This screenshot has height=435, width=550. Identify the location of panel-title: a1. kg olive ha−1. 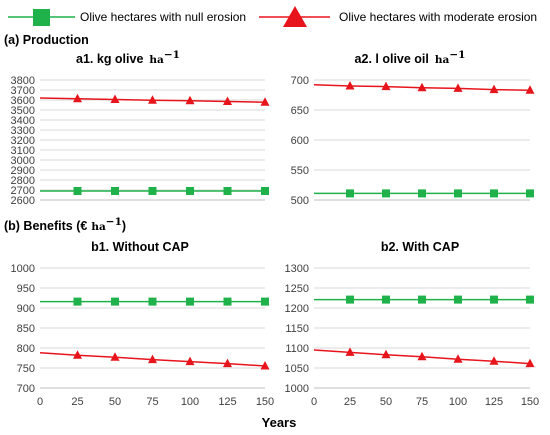
(128, 57).